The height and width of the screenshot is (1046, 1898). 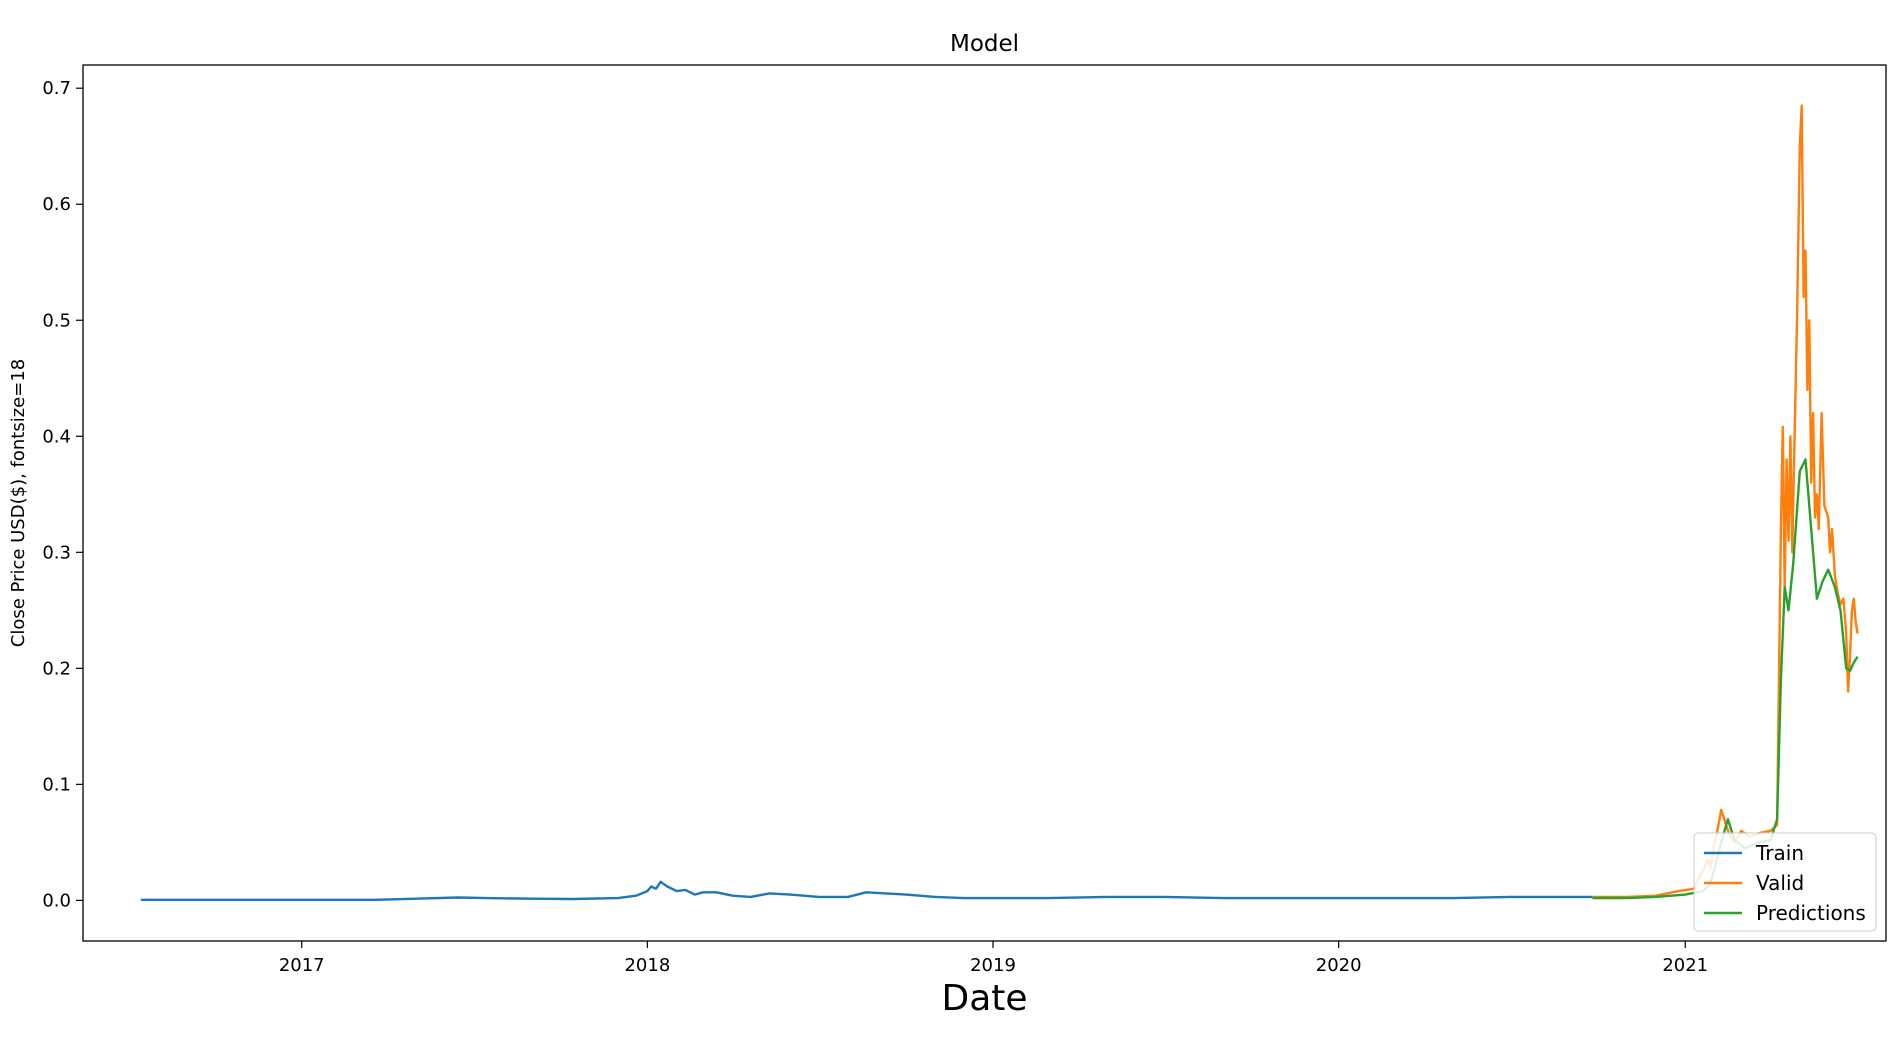 I want to click on y-axis-ticks: 0.0 0.1 0.2 0.3 0.4 0.5 0.6 0.7, so click(x=62, y=494).